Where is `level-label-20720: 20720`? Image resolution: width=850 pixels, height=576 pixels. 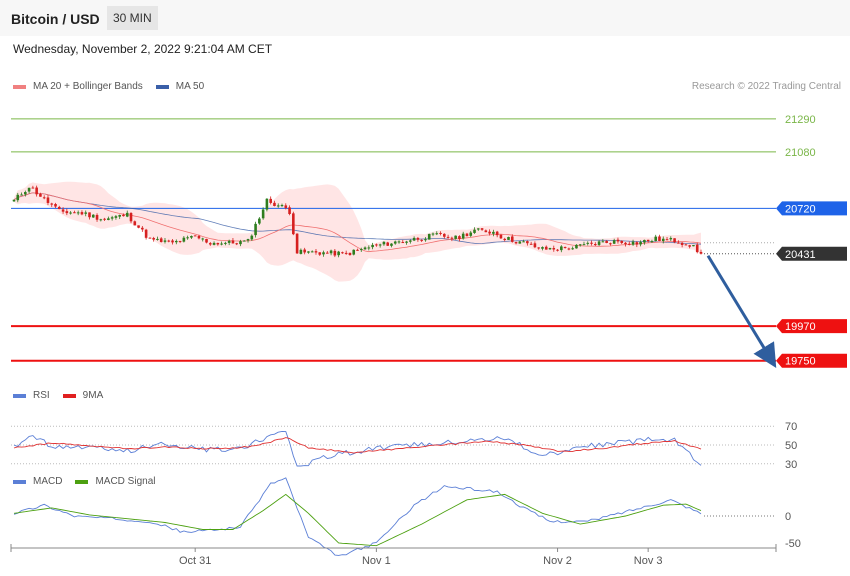
level-label-20720: 20720 is located at coordinates (800, 209).